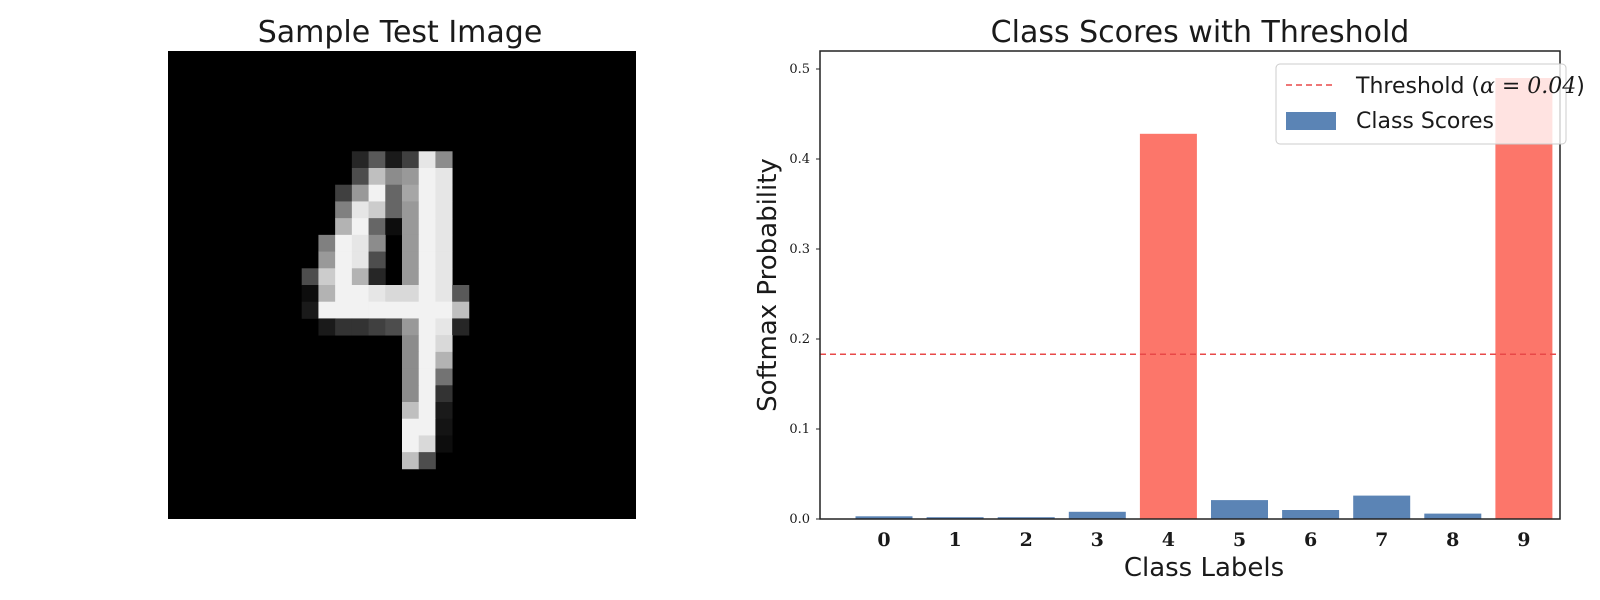 This screenshot has width=1600, height=600. What do you see at coordinates (1311, 121) in the screenshot?
I see `legend-class-scores-swatch` at bounding box center [1311, 121].